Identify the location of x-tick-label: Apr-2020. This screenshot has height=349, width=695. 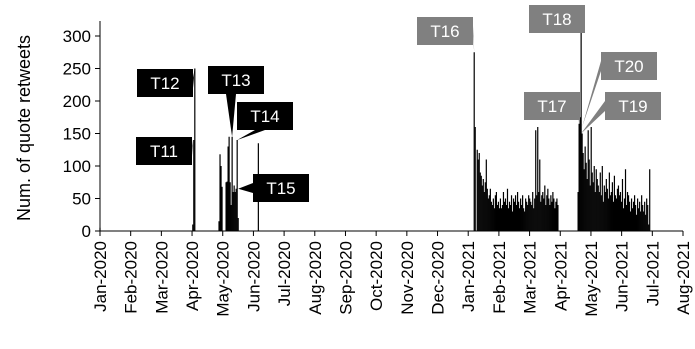
(192, 276).